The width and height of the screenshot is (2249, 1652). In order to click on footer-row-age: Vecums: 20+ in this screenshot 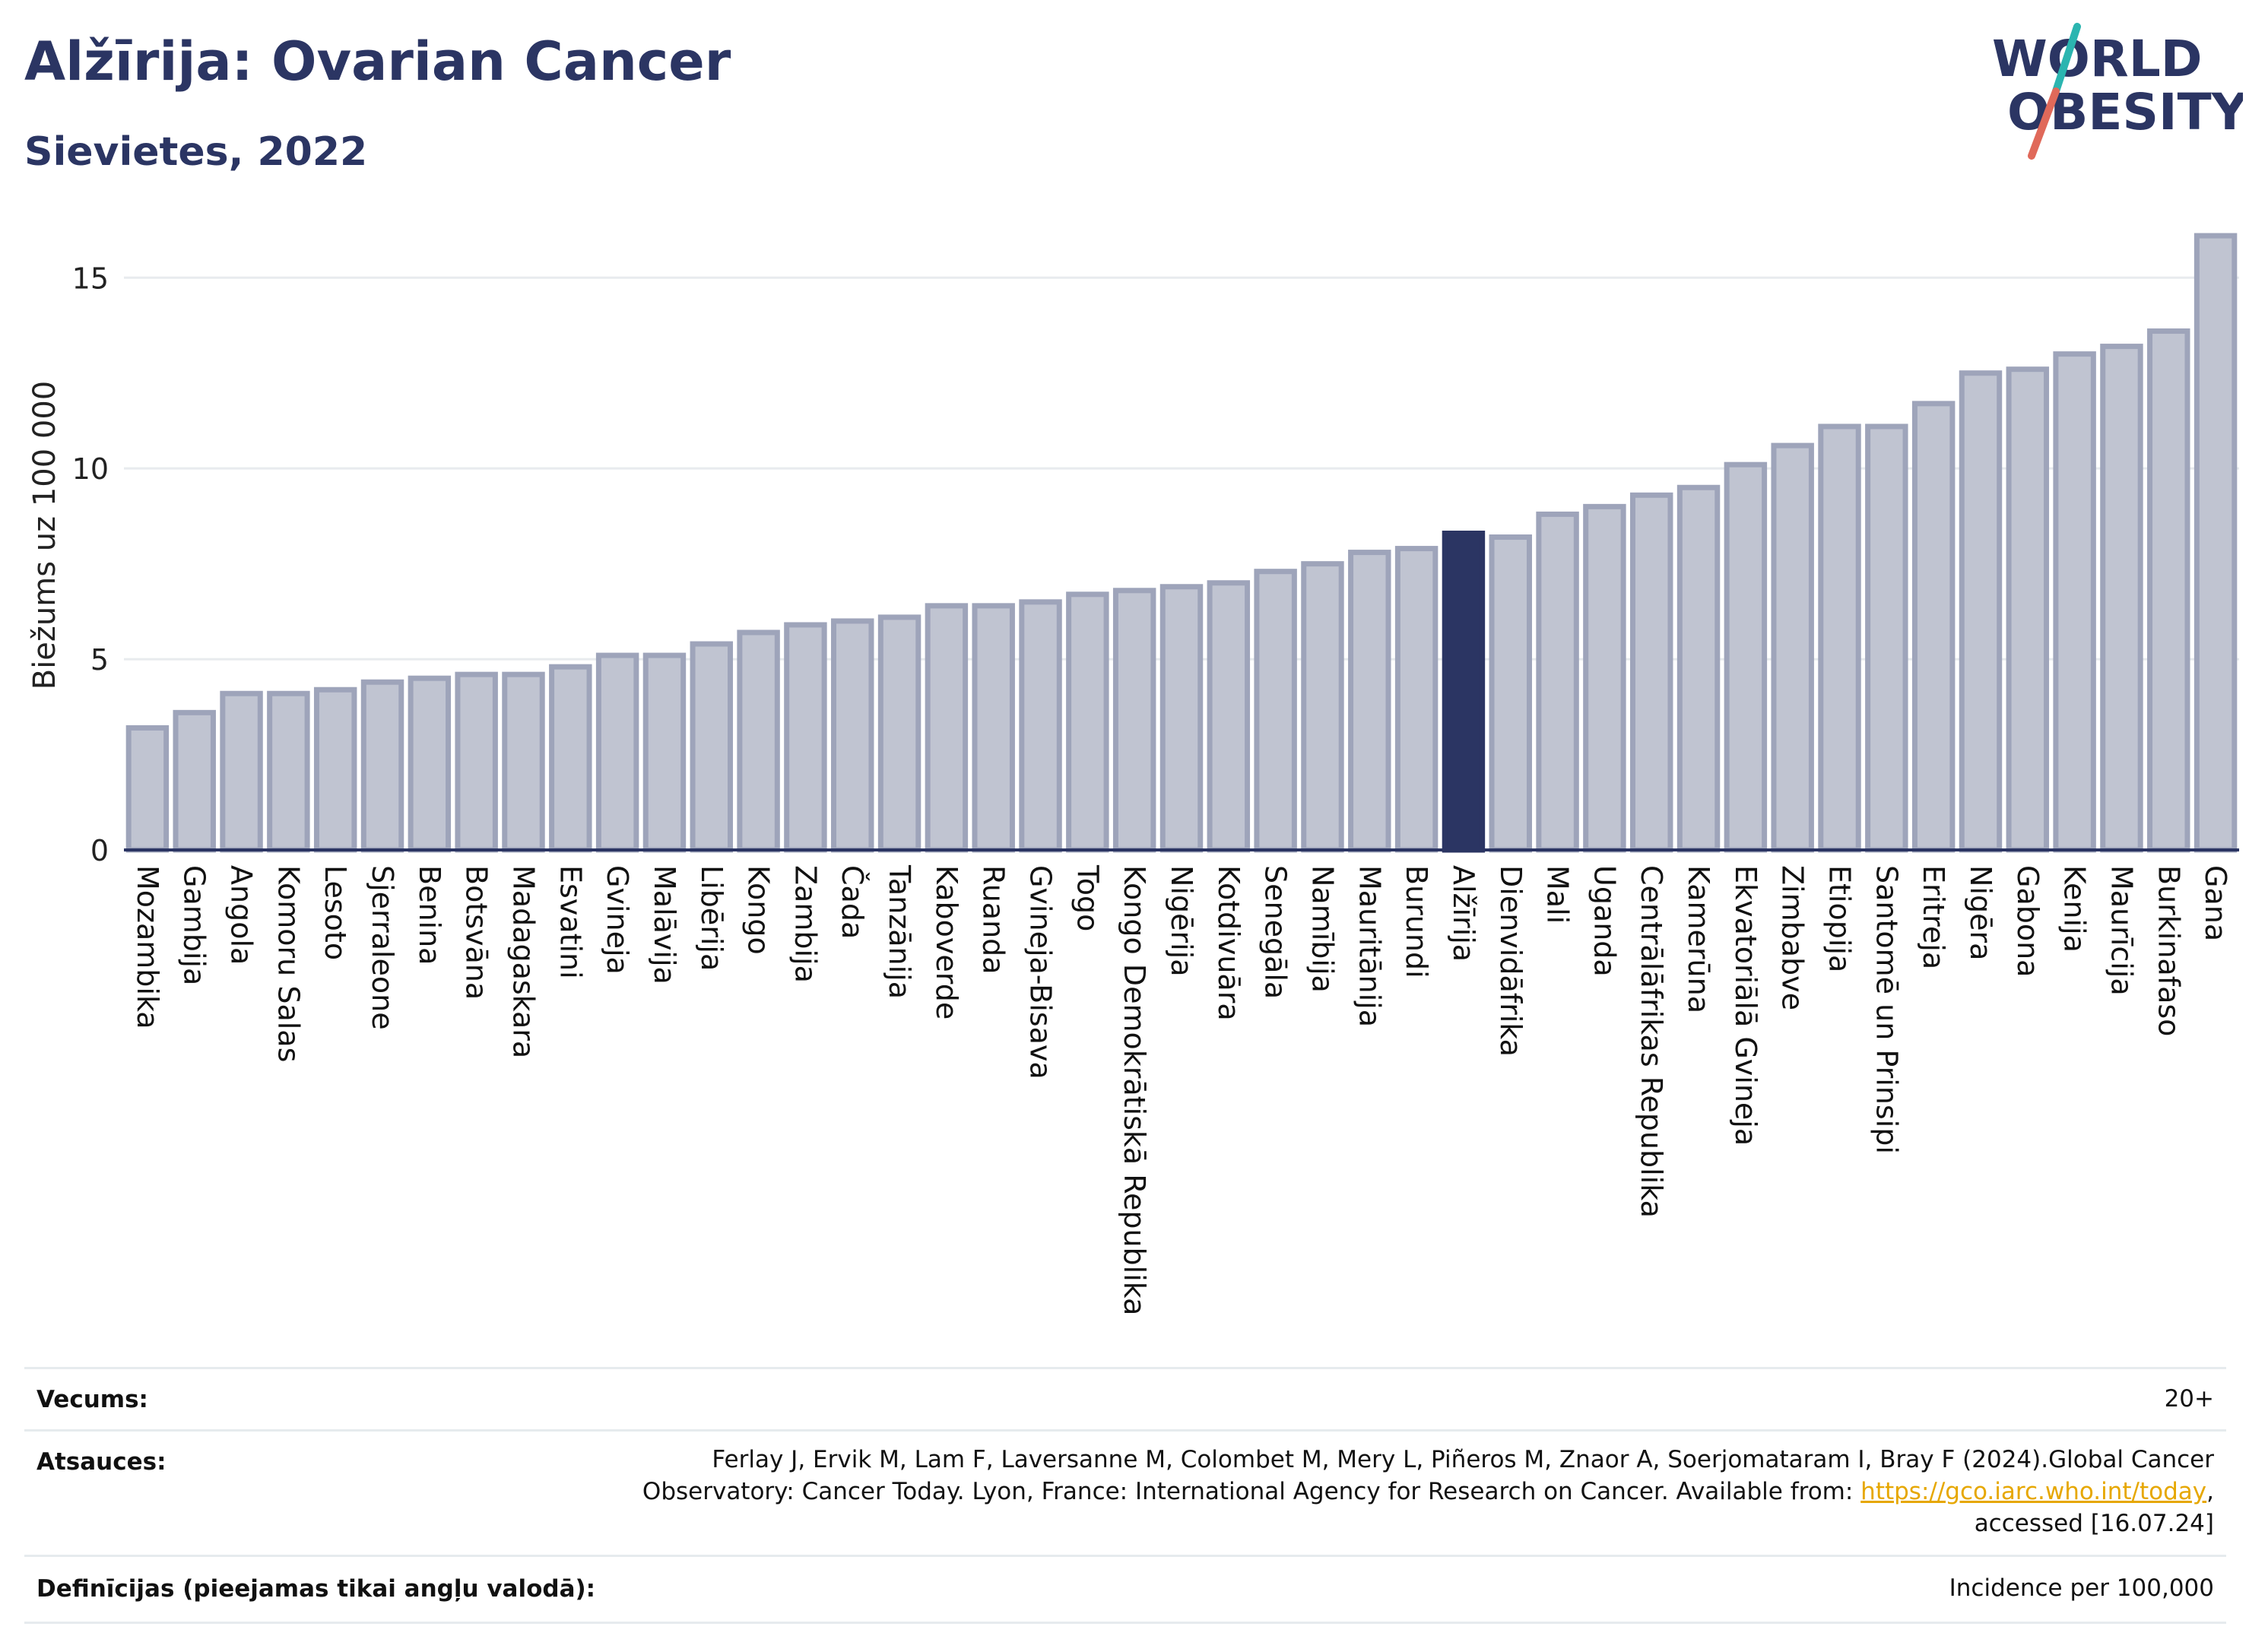, I will do `click(1125, 1398)`.